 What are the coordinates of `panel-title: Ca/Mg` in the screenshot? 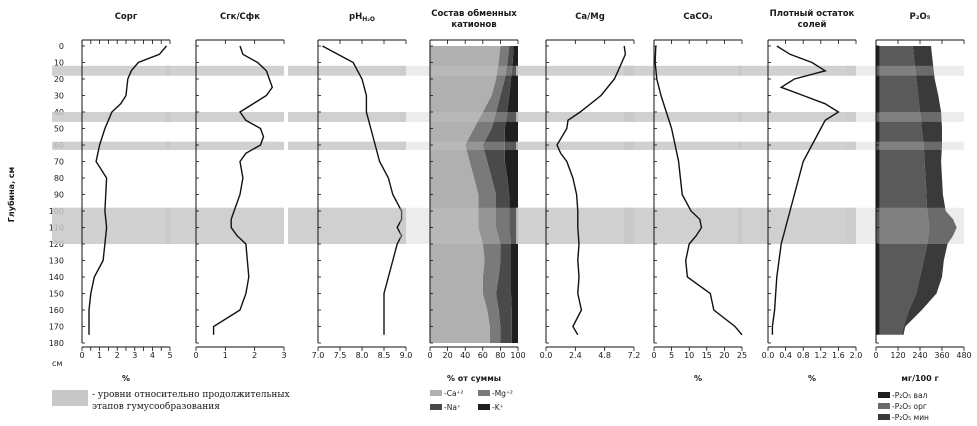 It's located at (590, 17).